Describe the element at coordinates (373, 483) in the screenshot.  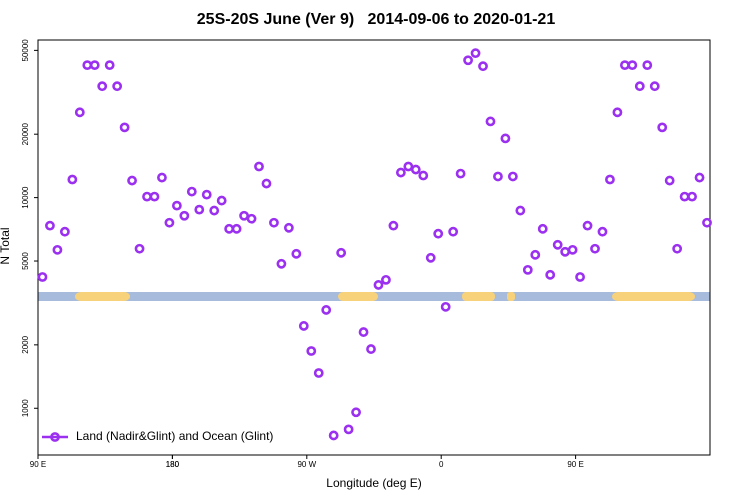
I see `x-axis-label: Longitude (deg E)` at that location.